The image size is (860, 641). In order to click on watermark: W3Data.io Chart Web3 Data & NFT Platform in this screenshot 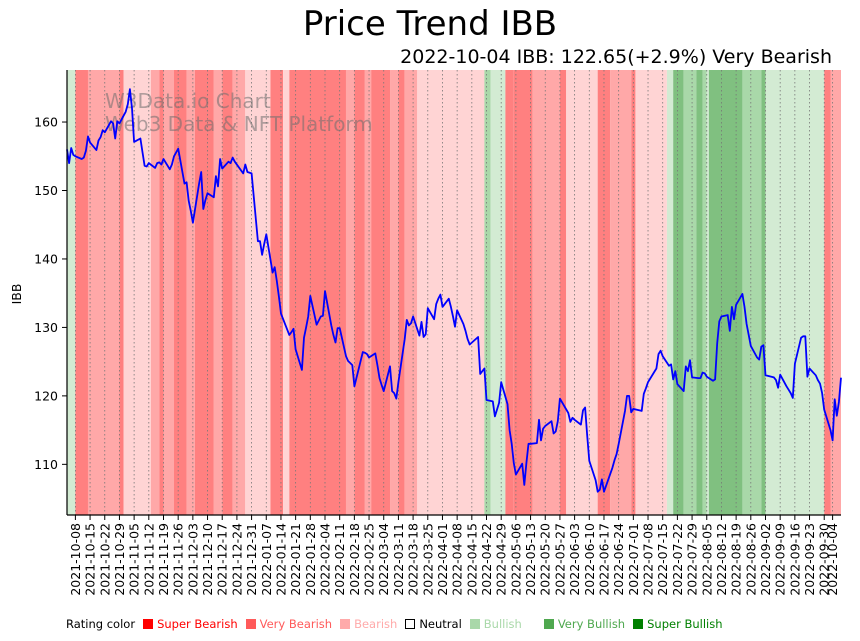, I will do `click(239, 112)`.